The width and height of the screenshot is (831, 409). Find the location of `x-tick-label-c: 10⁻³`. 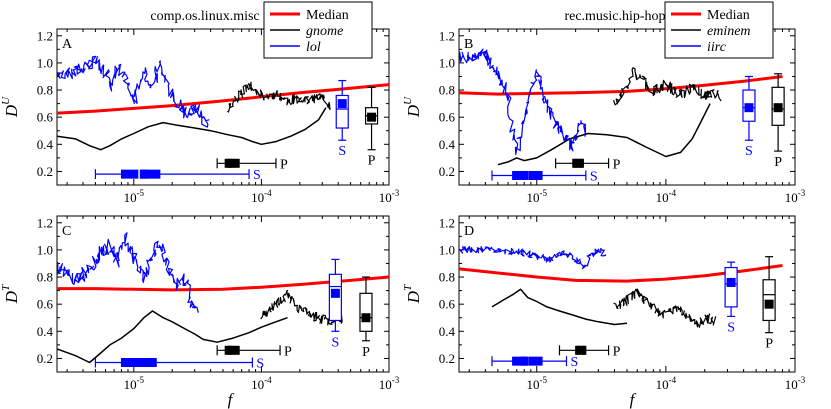

x-tick-label-c: 10⁻³ is located at coordinates (389, 383).